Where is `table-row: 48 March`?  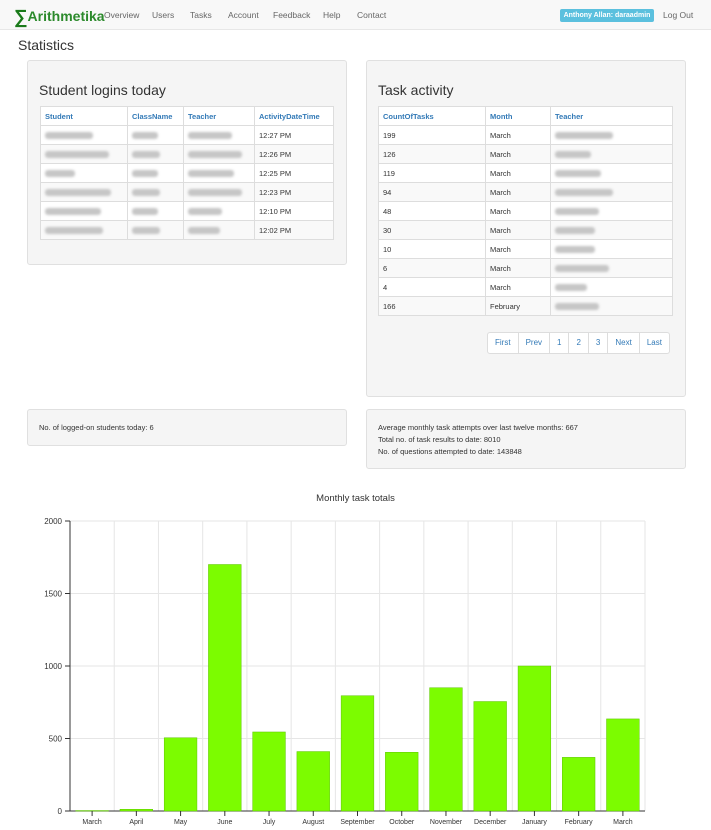 table-row: 48 March is located at coordinates (525, 211).